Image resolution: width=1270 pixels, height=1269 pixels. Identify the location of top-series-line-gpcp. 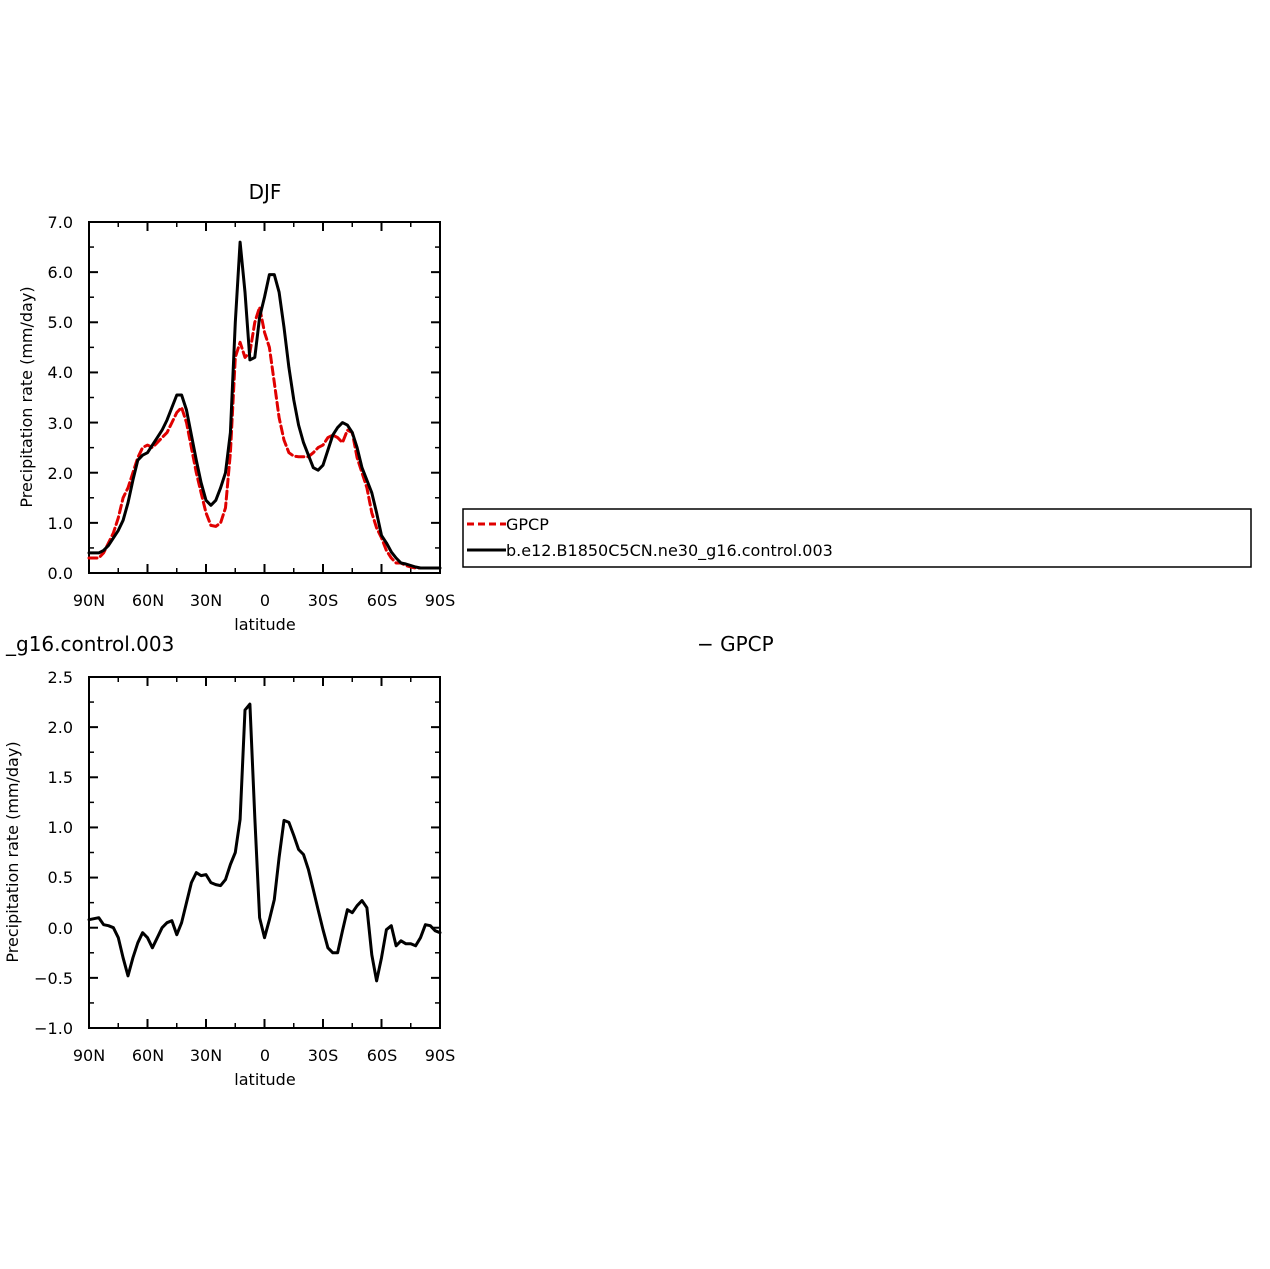
(264, 437).